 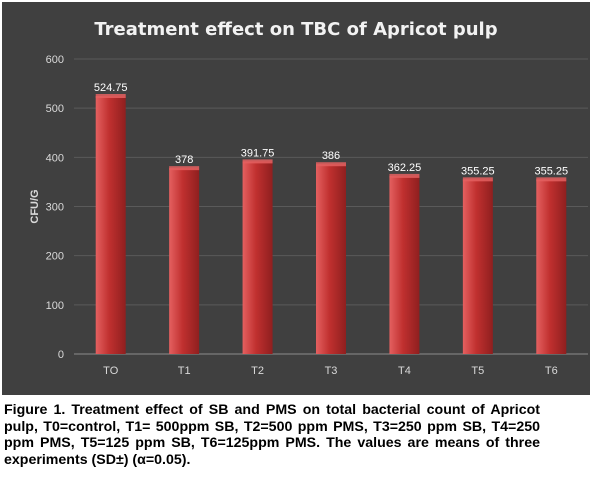 I want to click on y-tick-label: 0, so click(x=61, y=355).